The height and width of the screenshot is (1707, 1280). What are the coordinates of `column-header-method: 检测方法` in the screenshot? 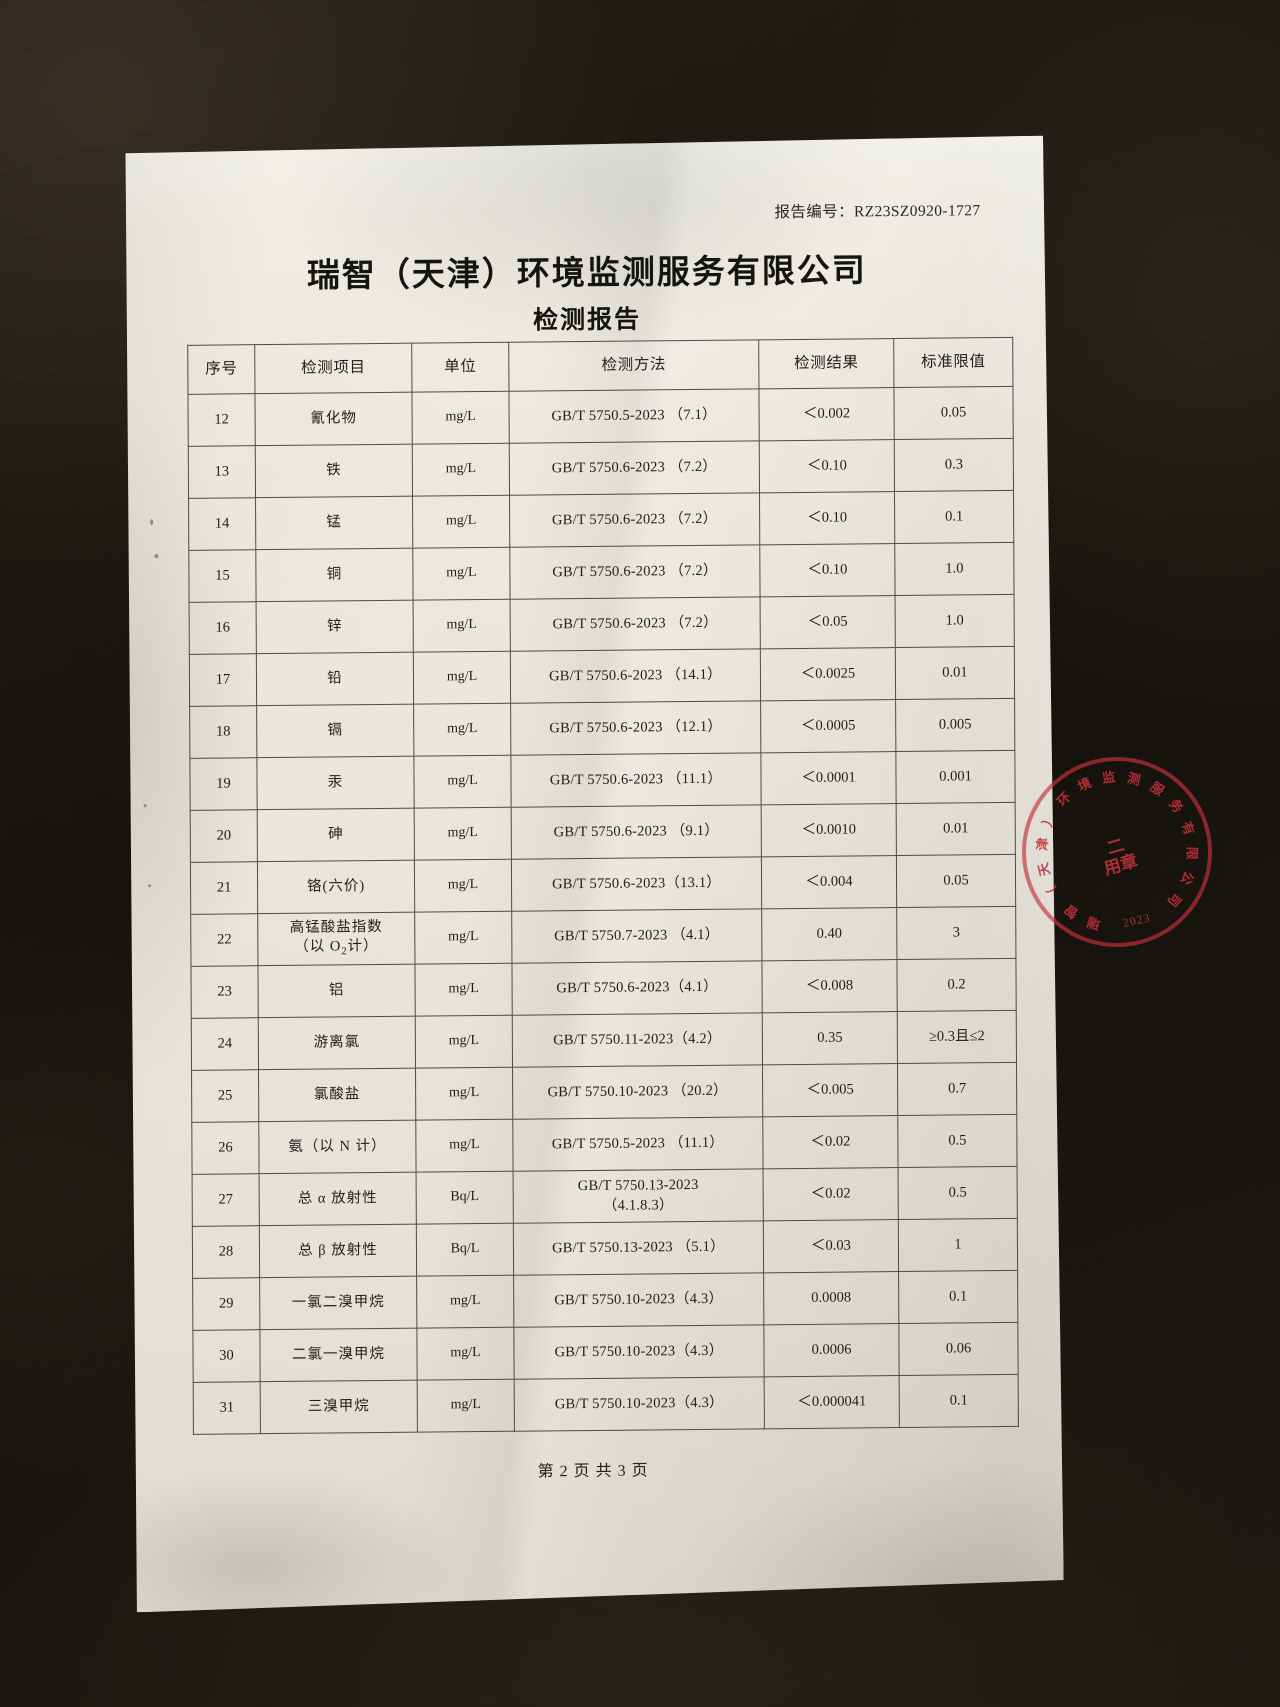 It's located at (634, 365).